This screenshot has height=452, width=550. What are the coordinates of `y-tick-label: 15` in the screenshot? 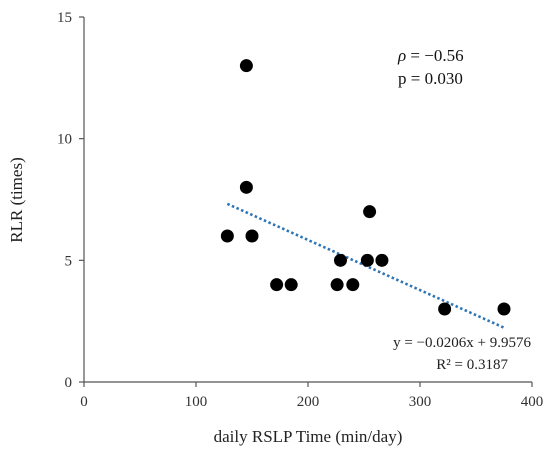 It's located at (64, 18).